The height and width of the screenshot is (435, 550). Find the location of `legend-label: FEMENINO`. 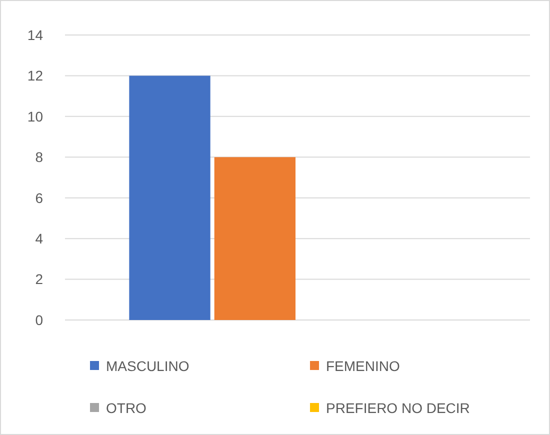

legend-label: FEMENINO is located at coordinates (363, 366).